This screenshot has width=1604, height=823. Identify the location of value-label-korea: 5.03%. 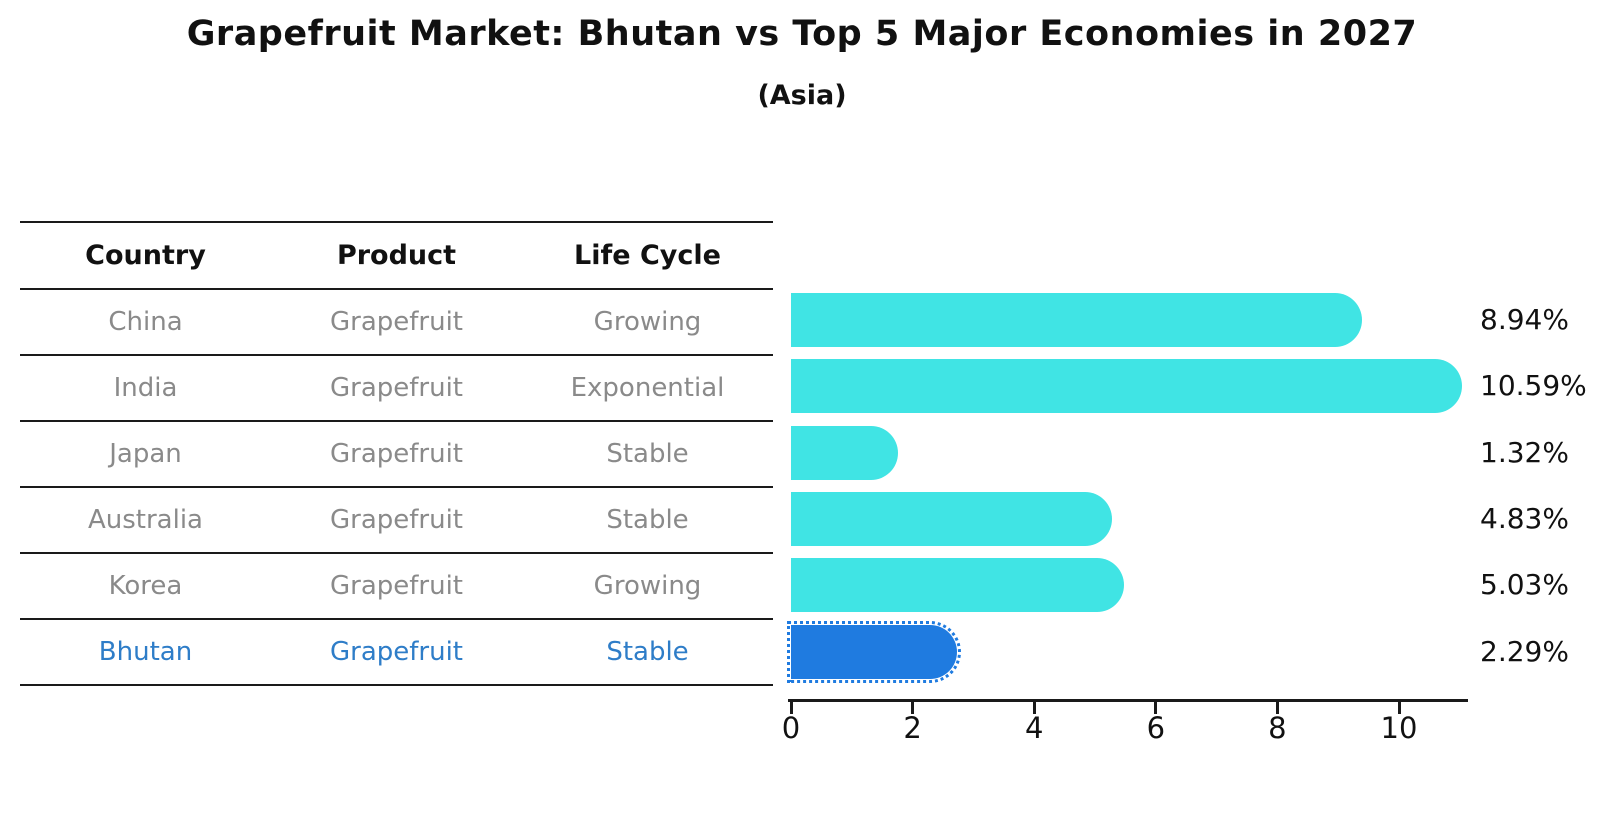
(1524, 585).